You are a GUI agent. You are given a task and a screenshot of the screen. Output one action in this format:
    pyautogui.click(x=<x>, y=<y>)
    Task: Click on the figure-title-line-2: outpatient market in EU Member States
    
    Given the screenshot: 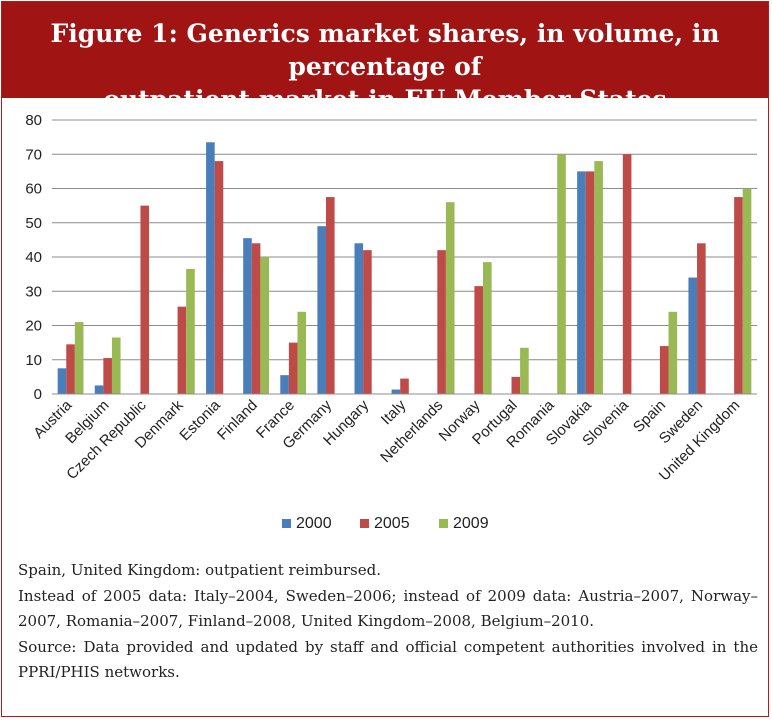 What is the action you would take?
    pyautogui.click(x=385, y=99)
    